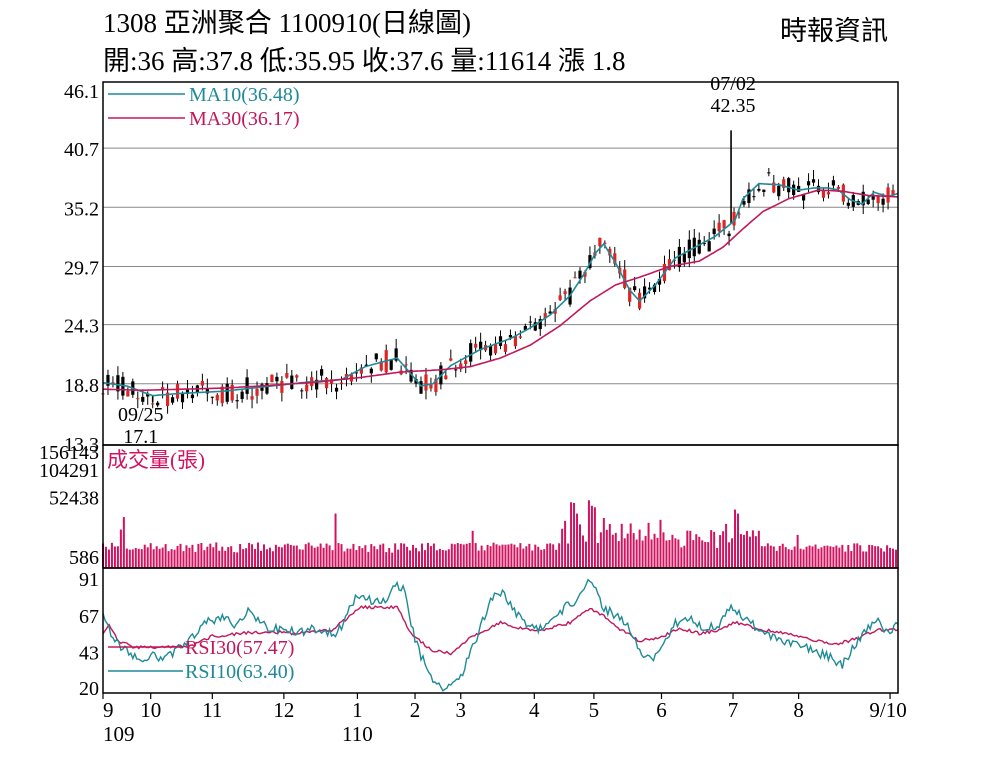 The image size is (1000, 771). I want to click on x-tick-label: 10, so click(150, 710).